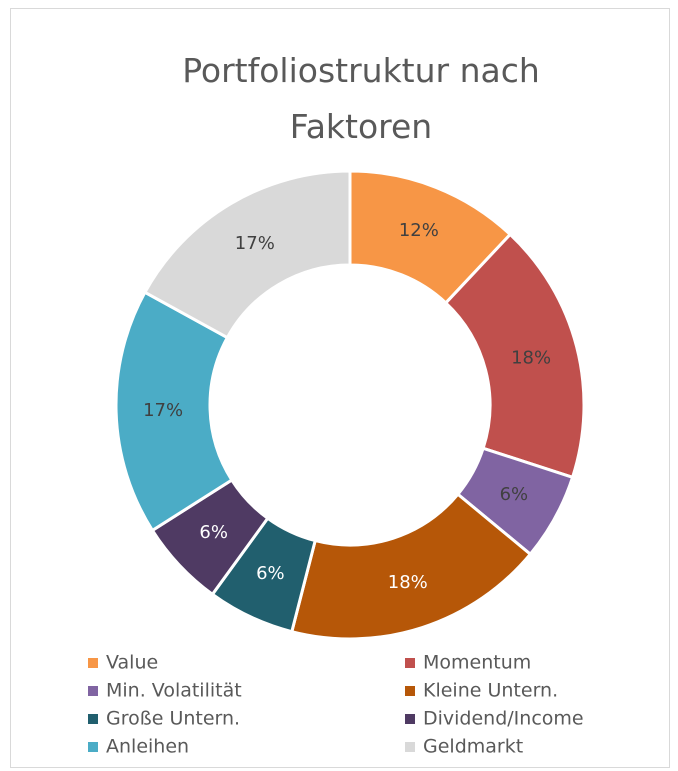 This screenshot has width=678, height=771. I want to click on donut-slice, so click(247, 254).